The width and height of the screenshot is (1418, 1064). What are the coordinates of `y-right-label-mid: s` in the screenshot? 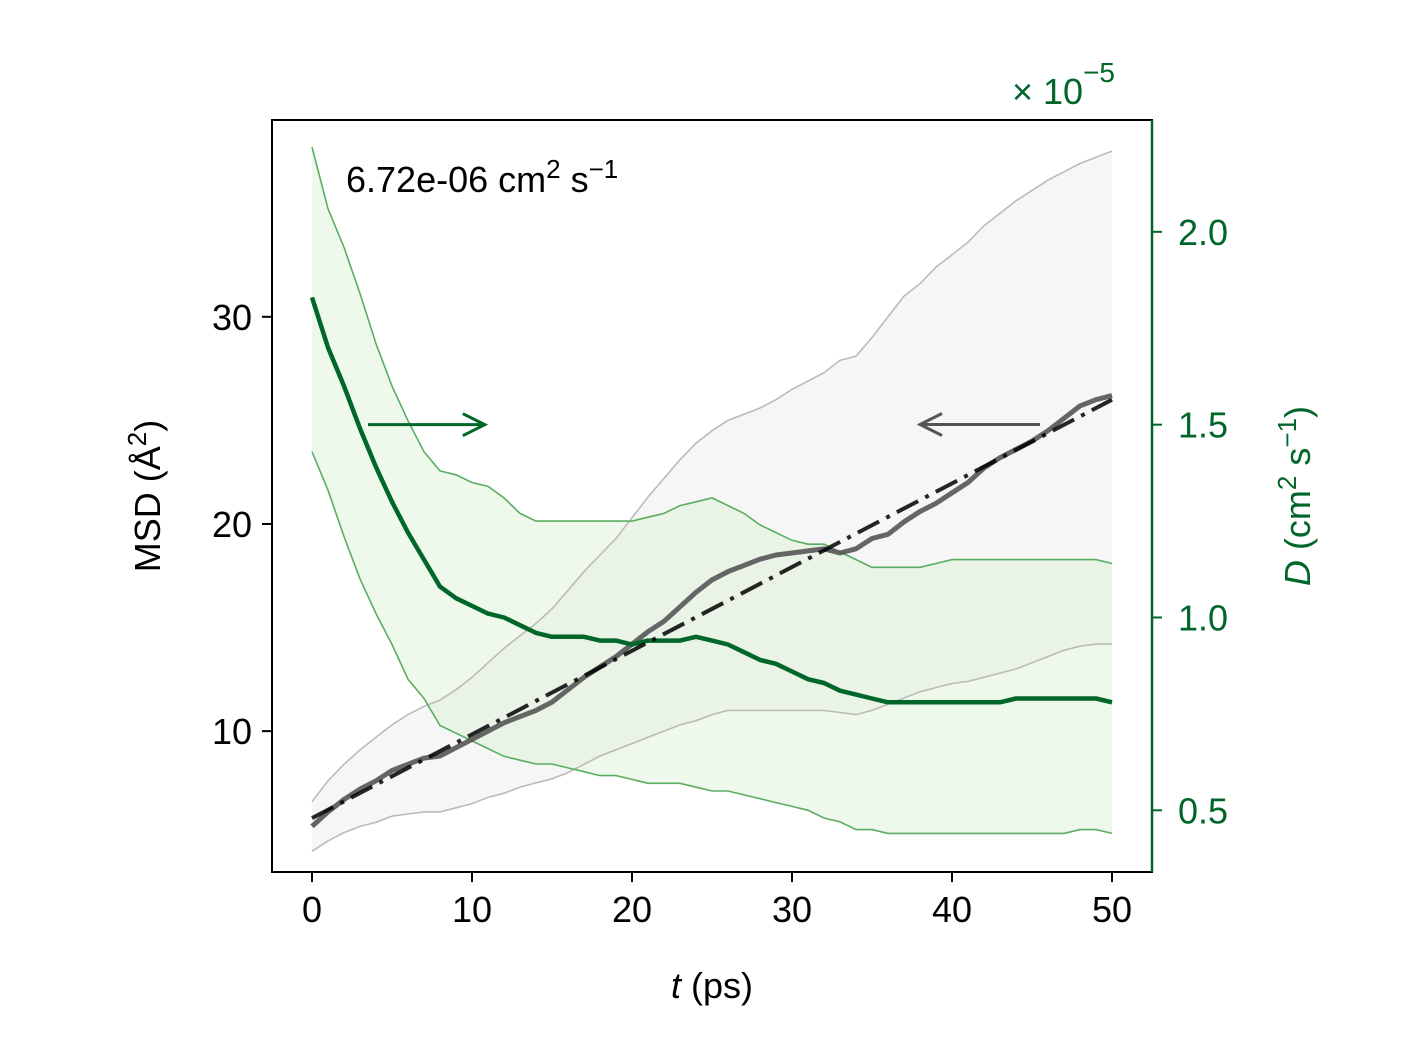 It's located at (1297, 462).